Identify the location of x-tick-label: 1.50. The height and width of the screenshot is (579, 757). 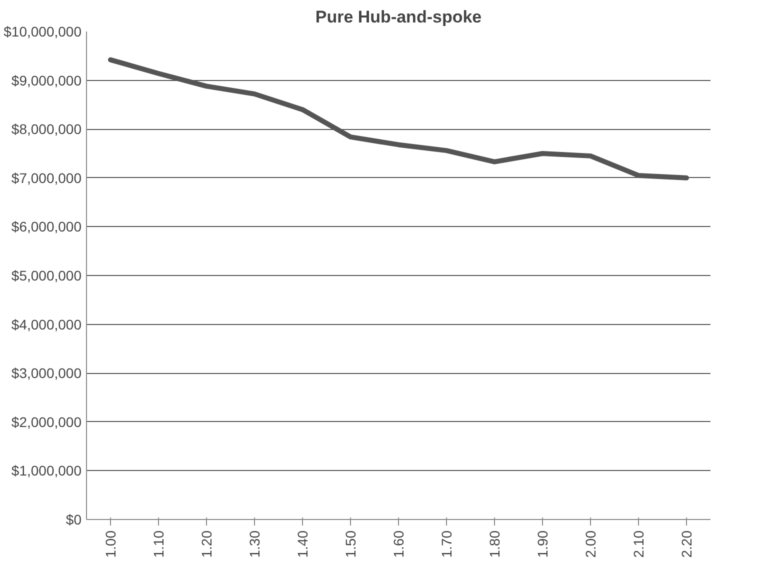
(350, 544).